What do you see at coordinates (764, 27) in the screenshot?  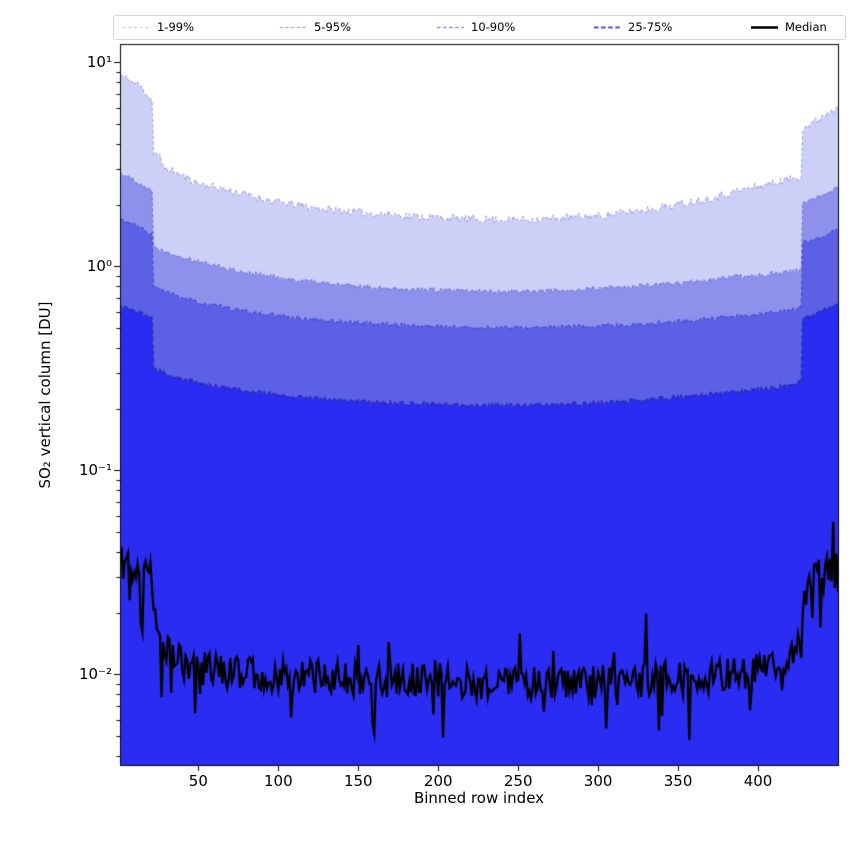 I see `legend-line-sample-median` at bounding box center [764, 27].